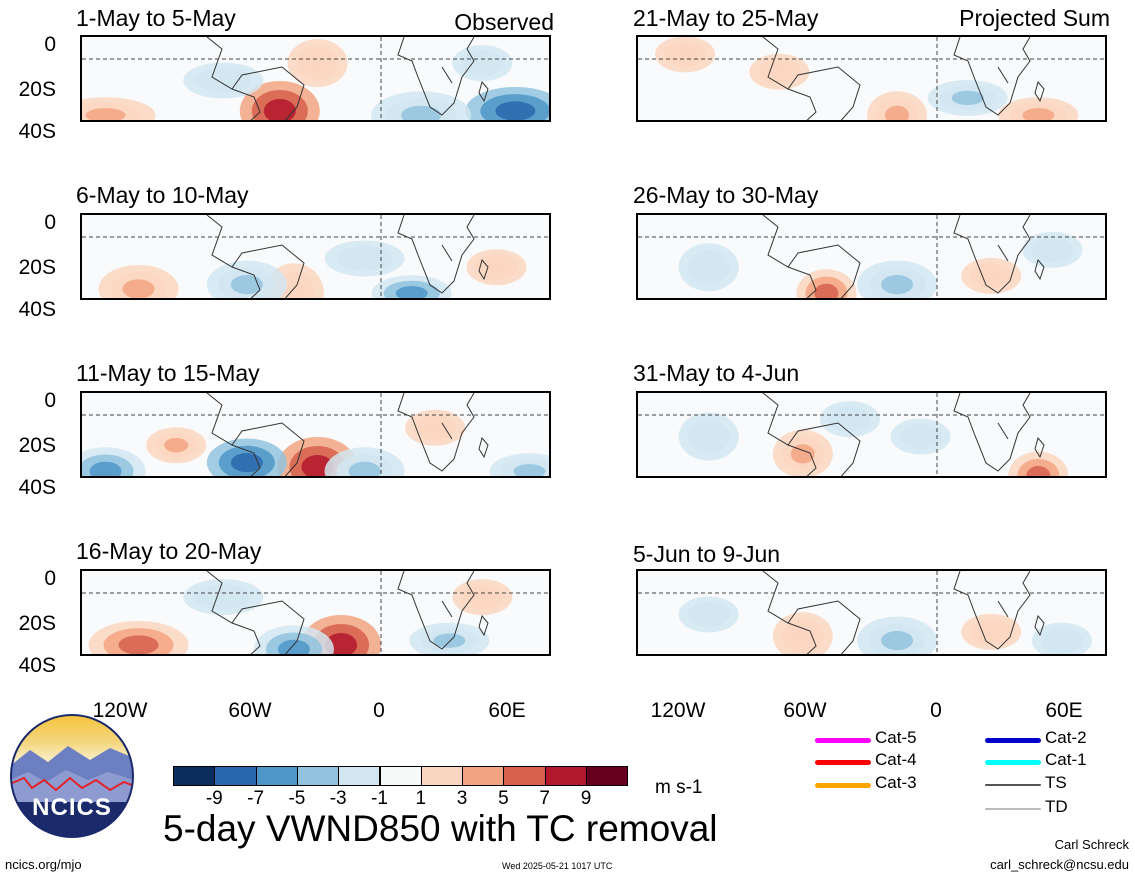 The width and height of the screenshot is (1135, 879). What do you see at coordinates (72, 776) in the screenshot?
I see `ncics-logo: NCICS` at bounding box center [72, 776].